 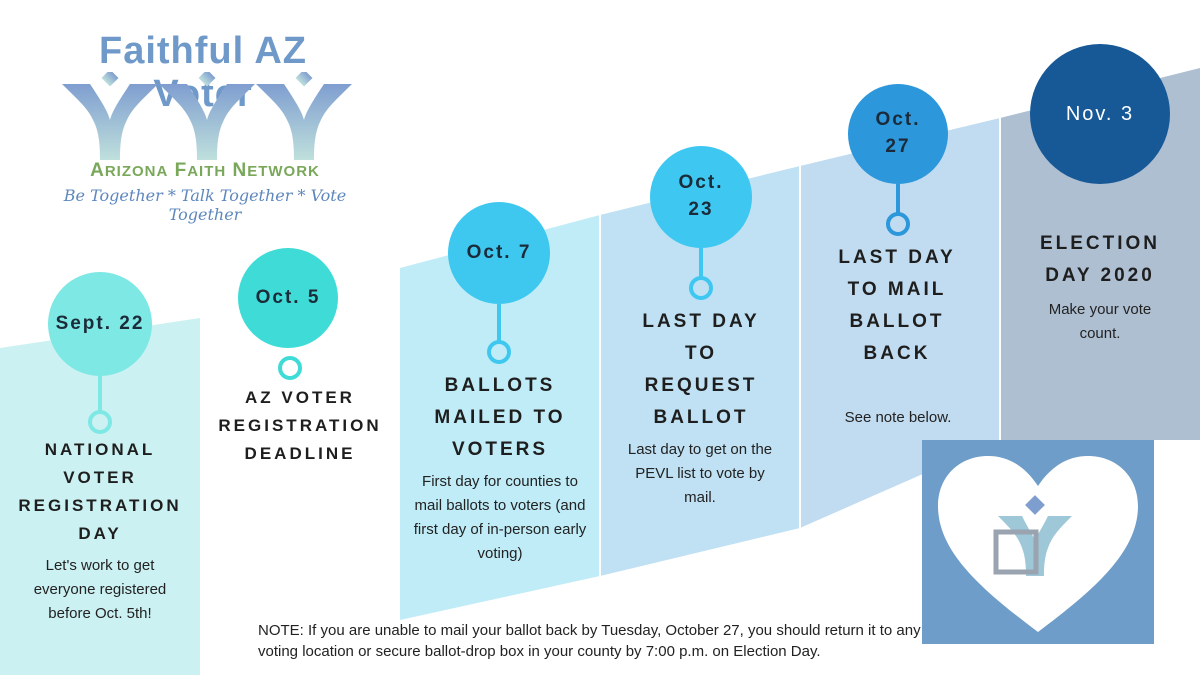 I want to click on date-circle: Nov. 3, so click(x=1100, y=114).